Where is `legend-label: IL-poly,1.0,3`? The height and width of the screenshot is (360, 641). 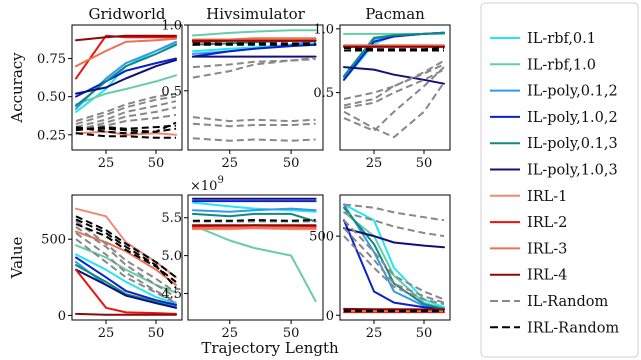
legend-label: IL-poly,1.0,3 is located at coordinates (572, 171).